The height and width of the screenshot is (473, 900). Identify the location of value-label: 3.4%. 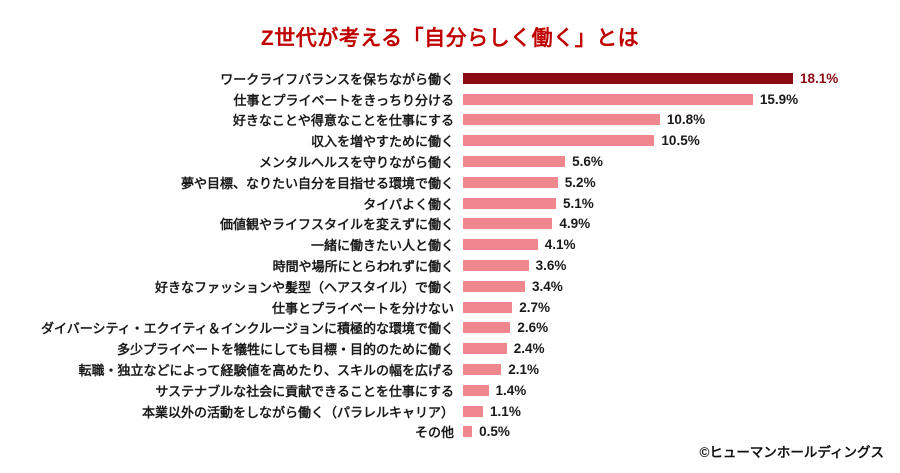
(547, 286).